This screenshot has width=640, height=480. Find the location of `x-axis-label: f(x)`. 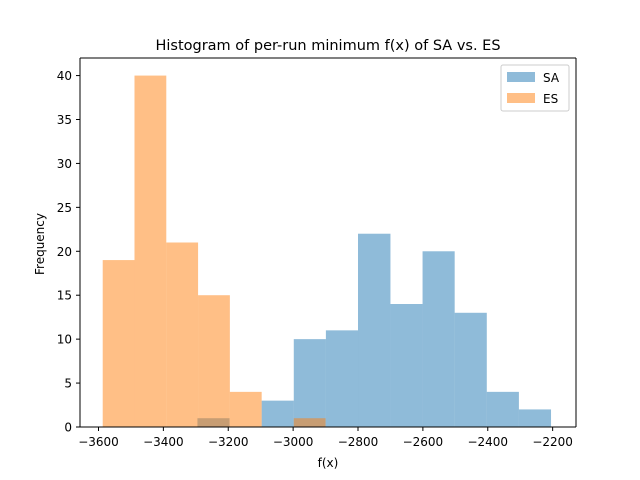

x-axis-label: f(x) is located at coordinates (328, 463).